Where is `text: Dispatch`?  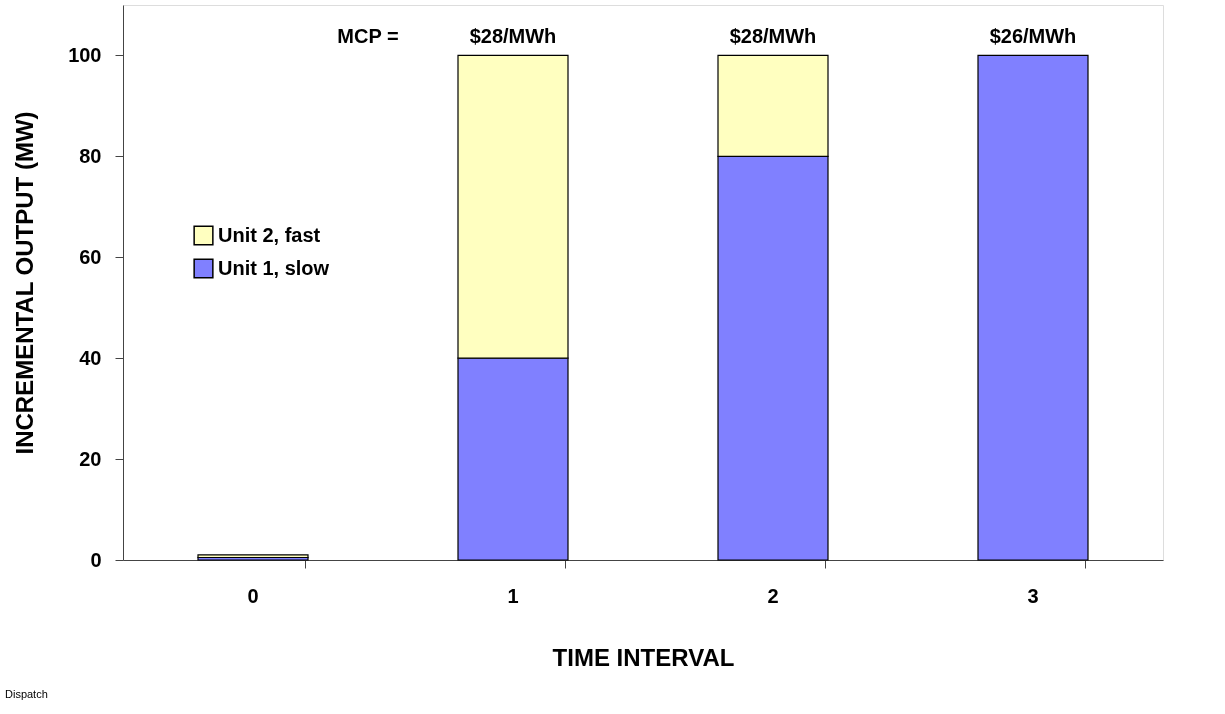
text: Dispatch is located at coordinates (26, 694).